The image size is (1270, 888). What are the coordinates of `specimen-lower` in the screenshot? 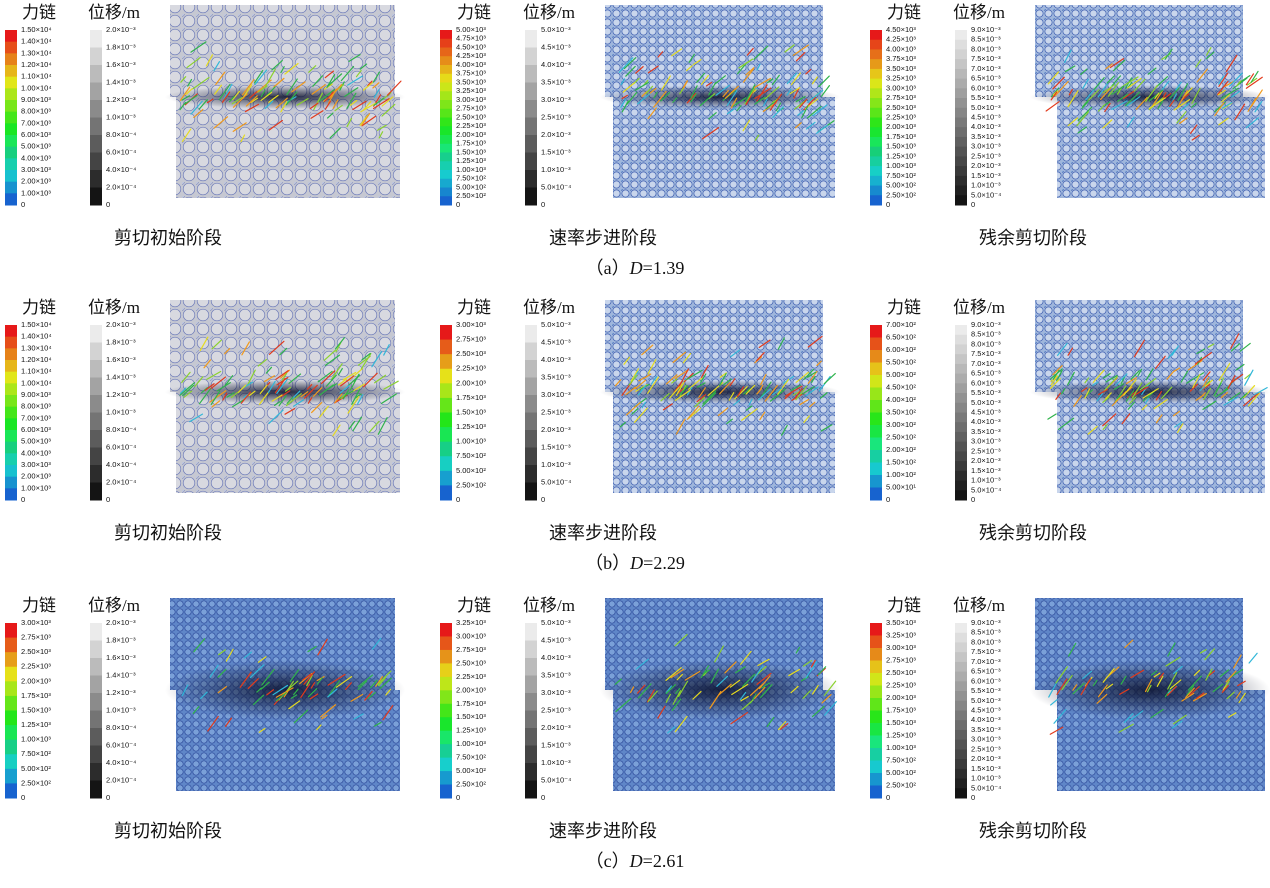 It's located at (724, 147).